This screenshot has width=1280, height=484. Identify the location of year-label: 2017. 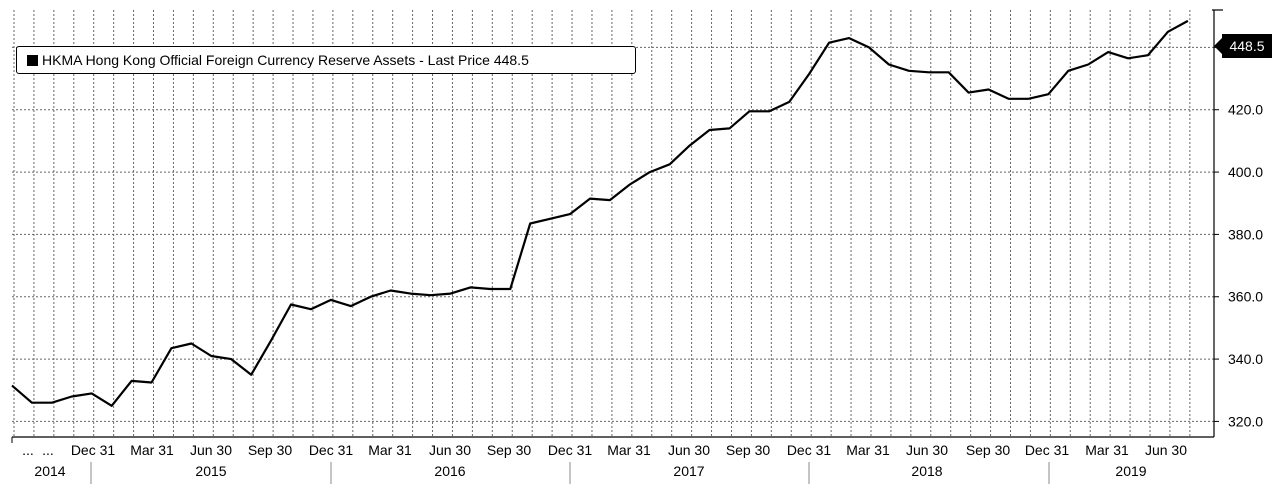
(688, 471).